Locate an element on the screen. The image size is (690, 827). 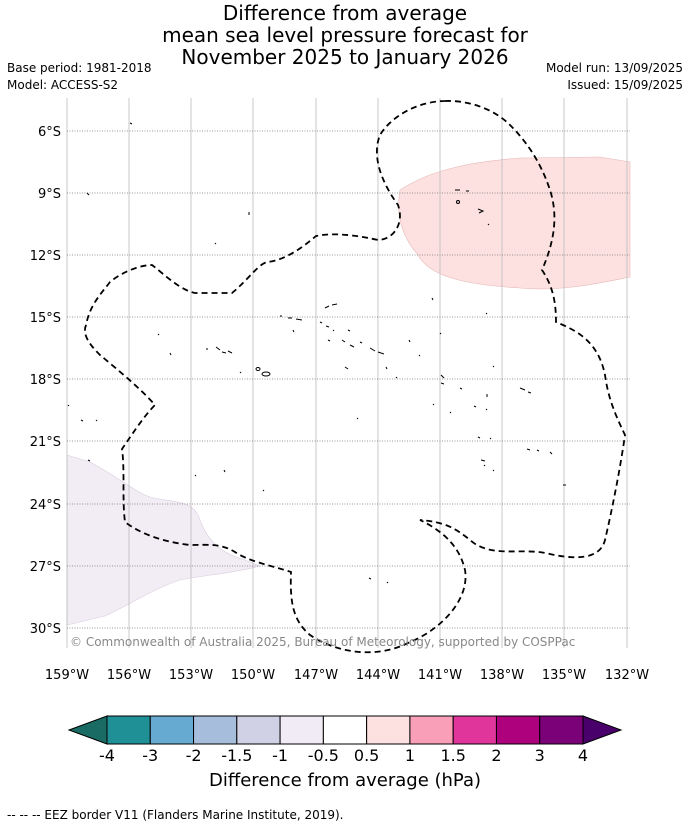
lon-label: 150°W is located at coordinates (253, 675).